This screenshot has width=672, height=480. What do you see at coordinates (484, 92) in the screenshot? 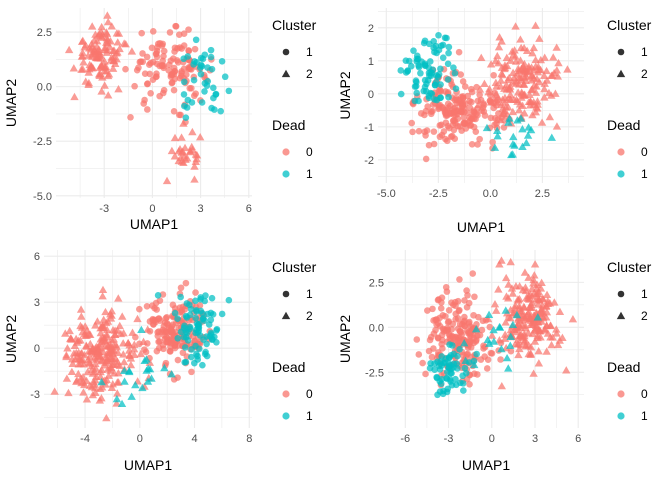
I see `points` at bounding box center [484, 92].